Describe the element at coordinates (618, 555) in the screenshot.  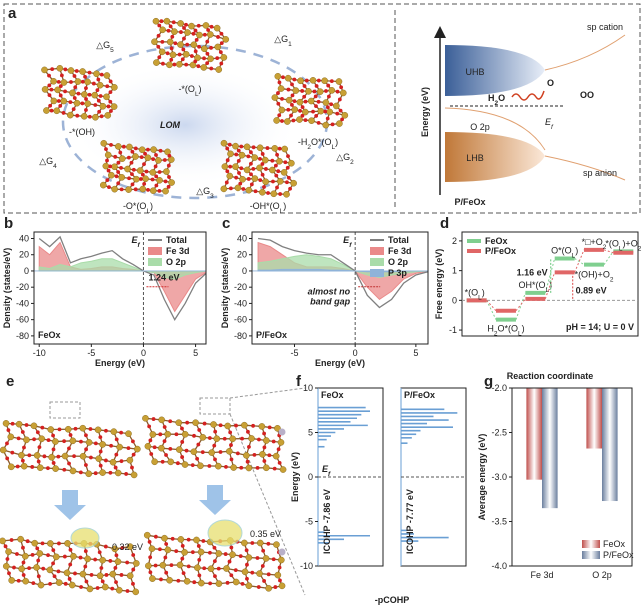
I see `legend-label: P/FeOx` at that location.